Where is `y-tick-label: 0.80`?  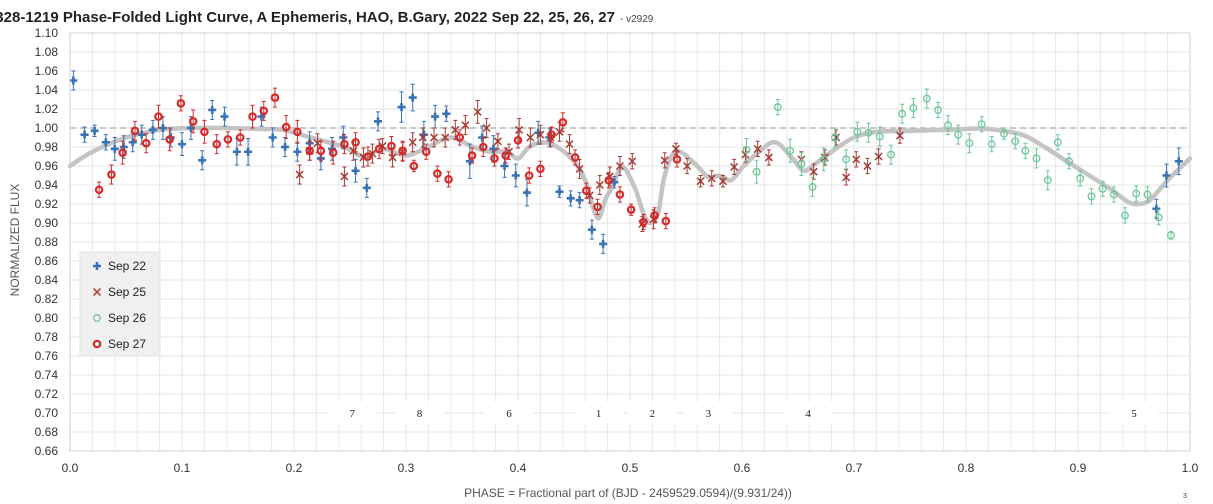 y-tick-label: 0.80 is located at coordinates (47, 318).